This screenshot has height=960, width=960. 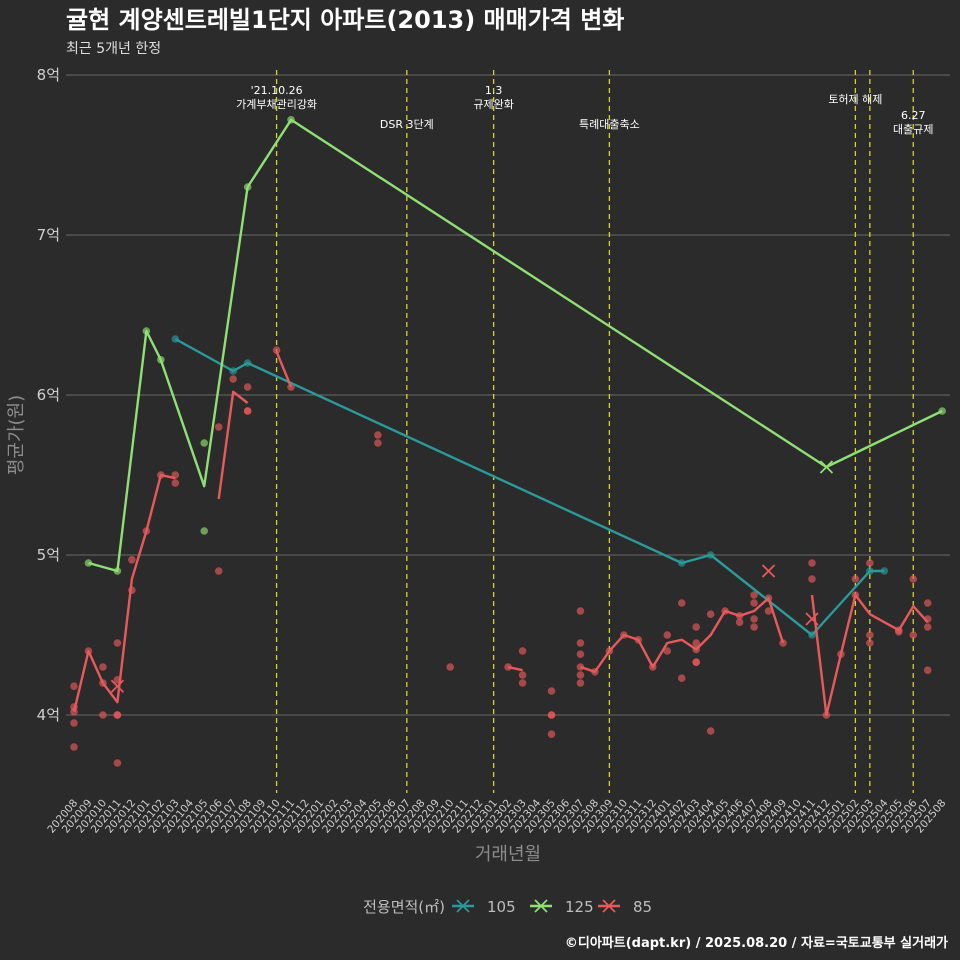 What do you see at coordinates (48, 715) in the screenshot?
I see `y-tick-label: 4억` at bounding box center [48, 715].